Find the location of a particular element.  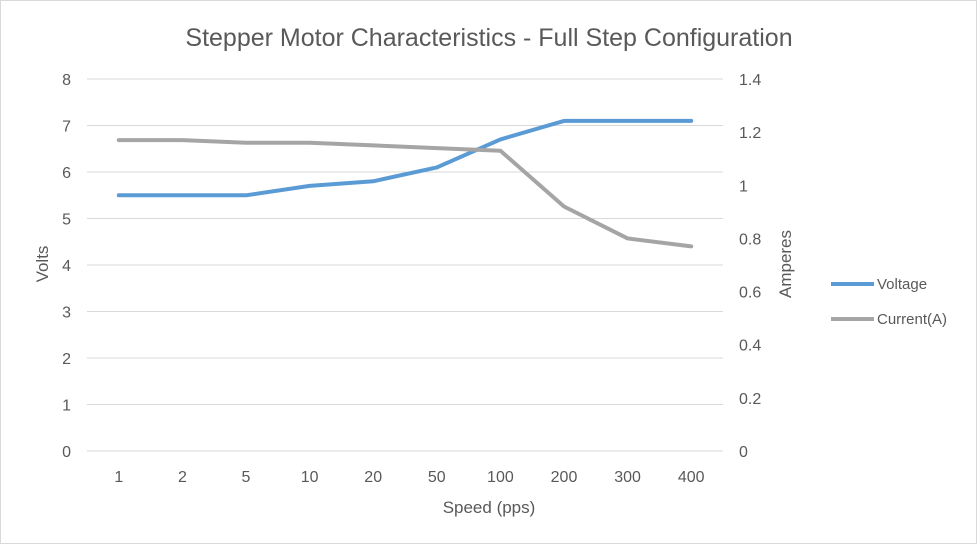

legend-label-voltage: Voltage is located at coordinates (902, 284).